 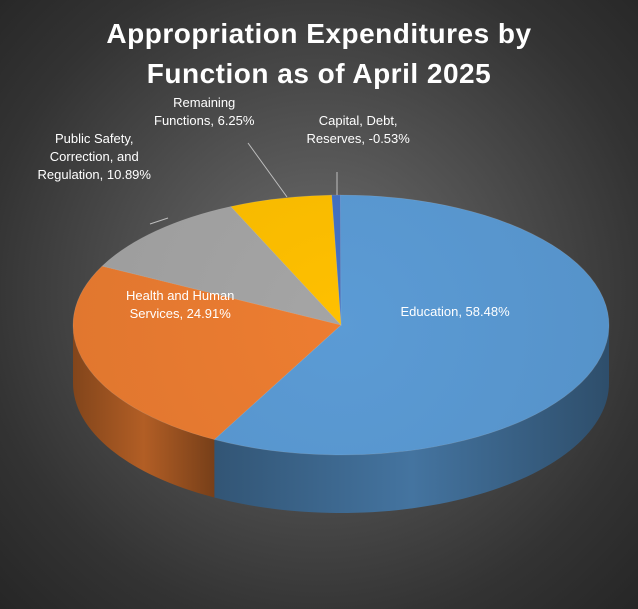 What do you see at coordinates (180, 313) in the screenshot?
I see `data-label-line: Services, 24.91%` at bounding box center [180, 313].